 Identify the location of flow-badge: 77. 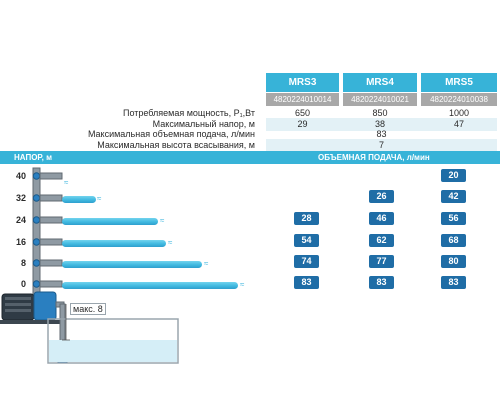
(381, 261).